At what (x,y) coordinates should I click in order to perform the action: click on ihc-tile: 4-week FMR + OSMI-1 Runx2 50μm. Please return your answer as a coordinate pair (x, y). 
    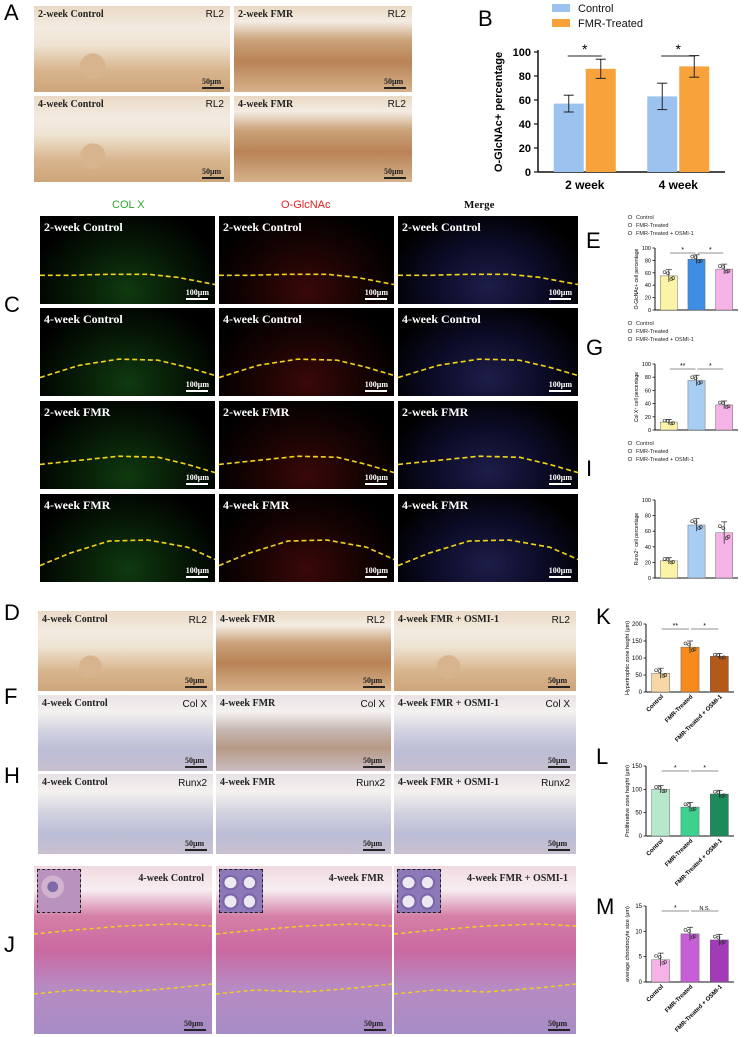
    Looking at the image, I should click on (485, 814).